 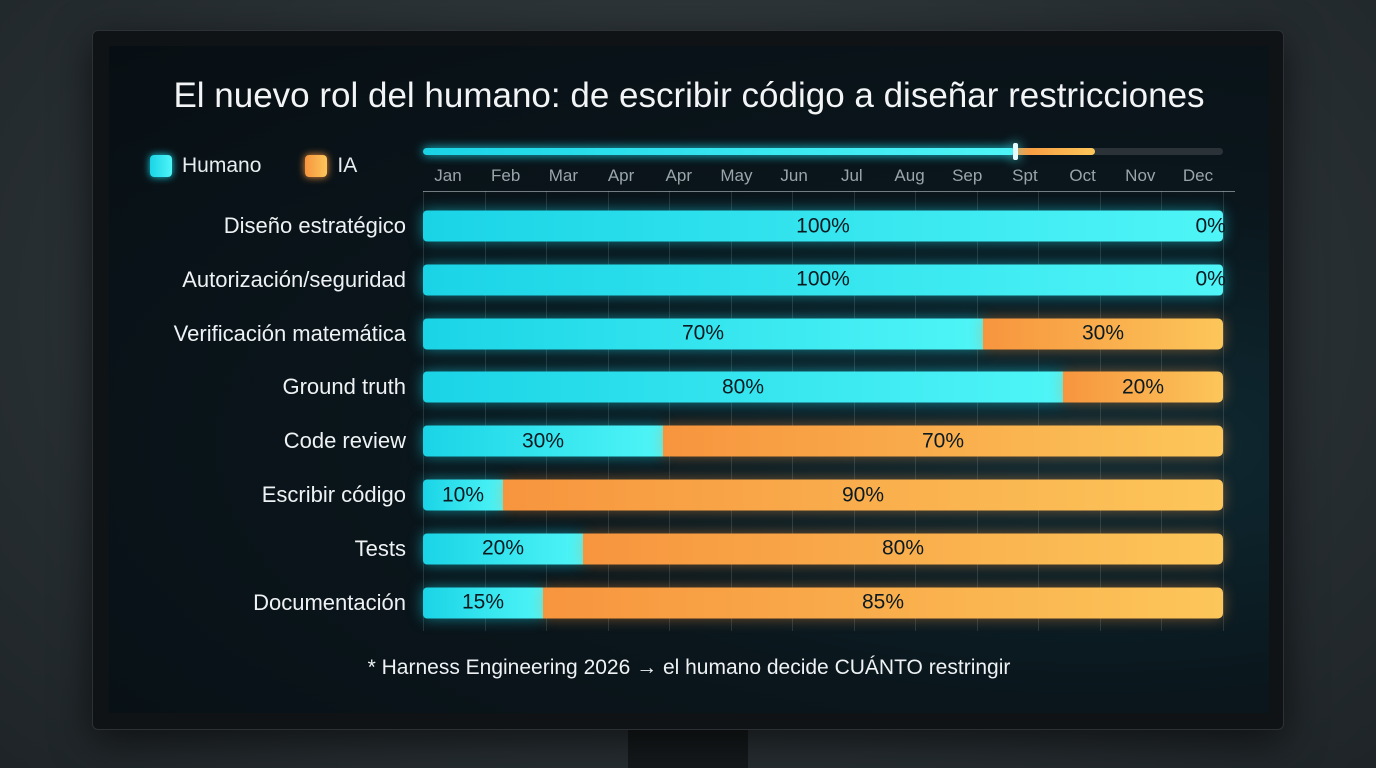 What do you see at coordinates (794, 175) in the screenshot?
I see `month-label: Jun` at bounding box center [794, 175].